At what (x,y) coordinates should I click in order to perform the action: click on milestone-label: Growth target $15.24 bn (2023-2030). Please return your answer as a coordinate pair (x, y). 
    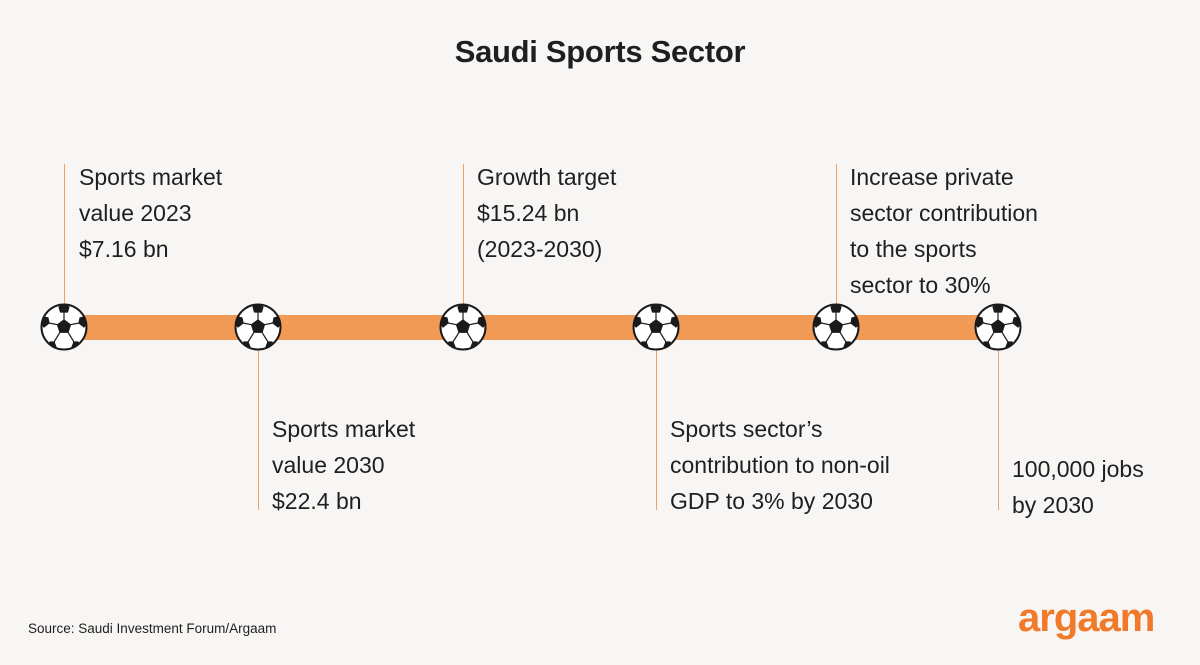
    Looking at the image, I should click on (547, 213).